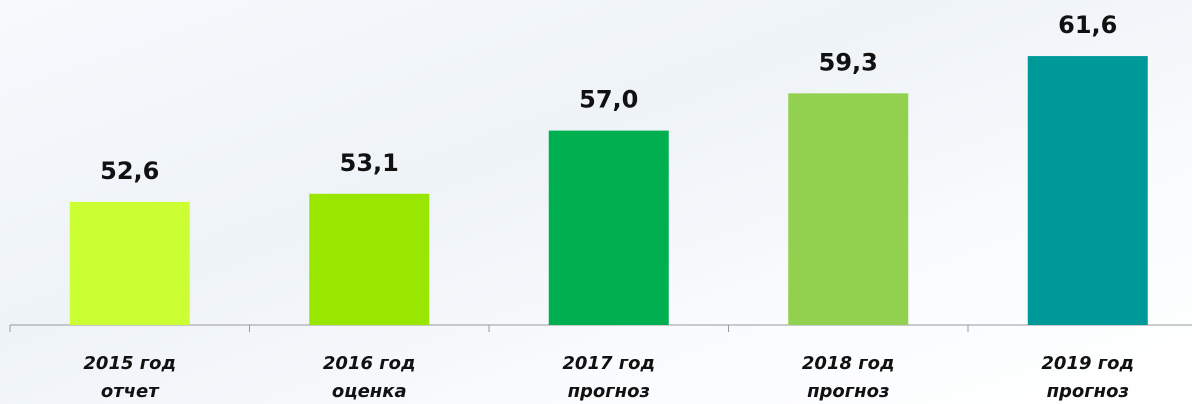 The width and height of the screenshot is (1192, 404). I want to click on value-label: 61,6, so click(1087, 25).